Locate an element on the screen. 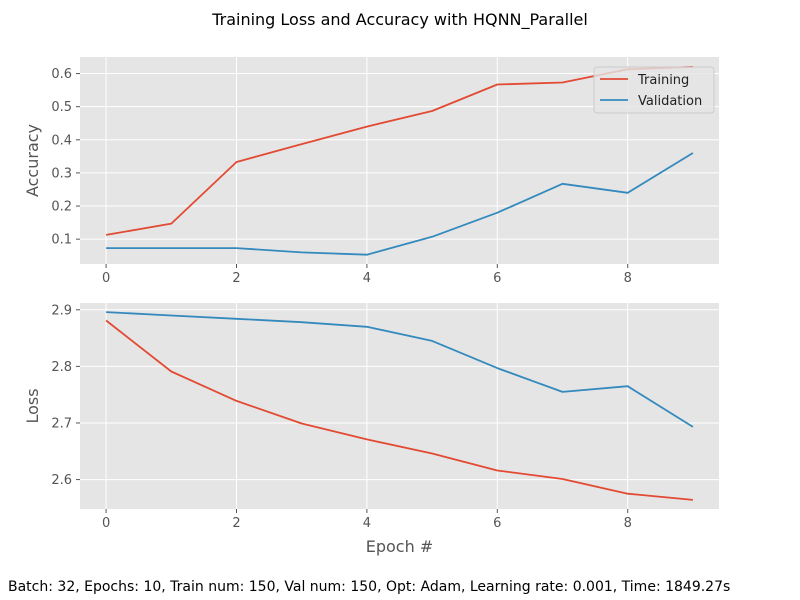 Image resolution: width=800 pixels, height=600 pixels. y-tick-label: 2.8 is located at coordinates (61, 367).